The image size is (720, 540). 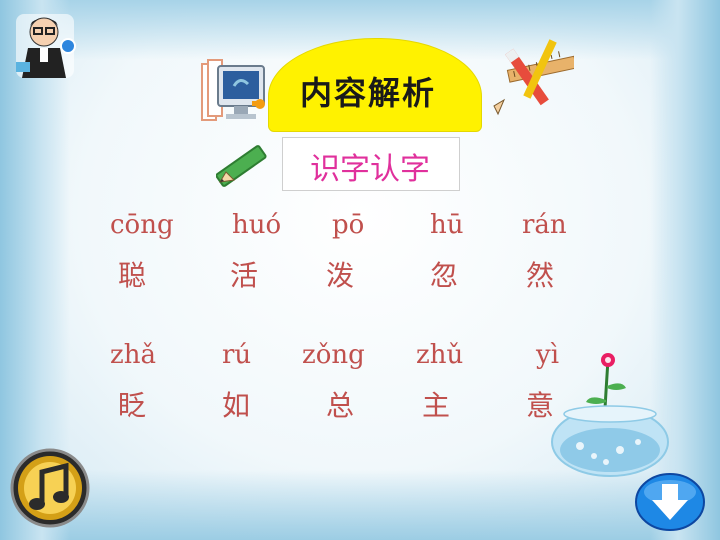 I want to click on pinyin-ran: rán, so click(x=544, y=225).